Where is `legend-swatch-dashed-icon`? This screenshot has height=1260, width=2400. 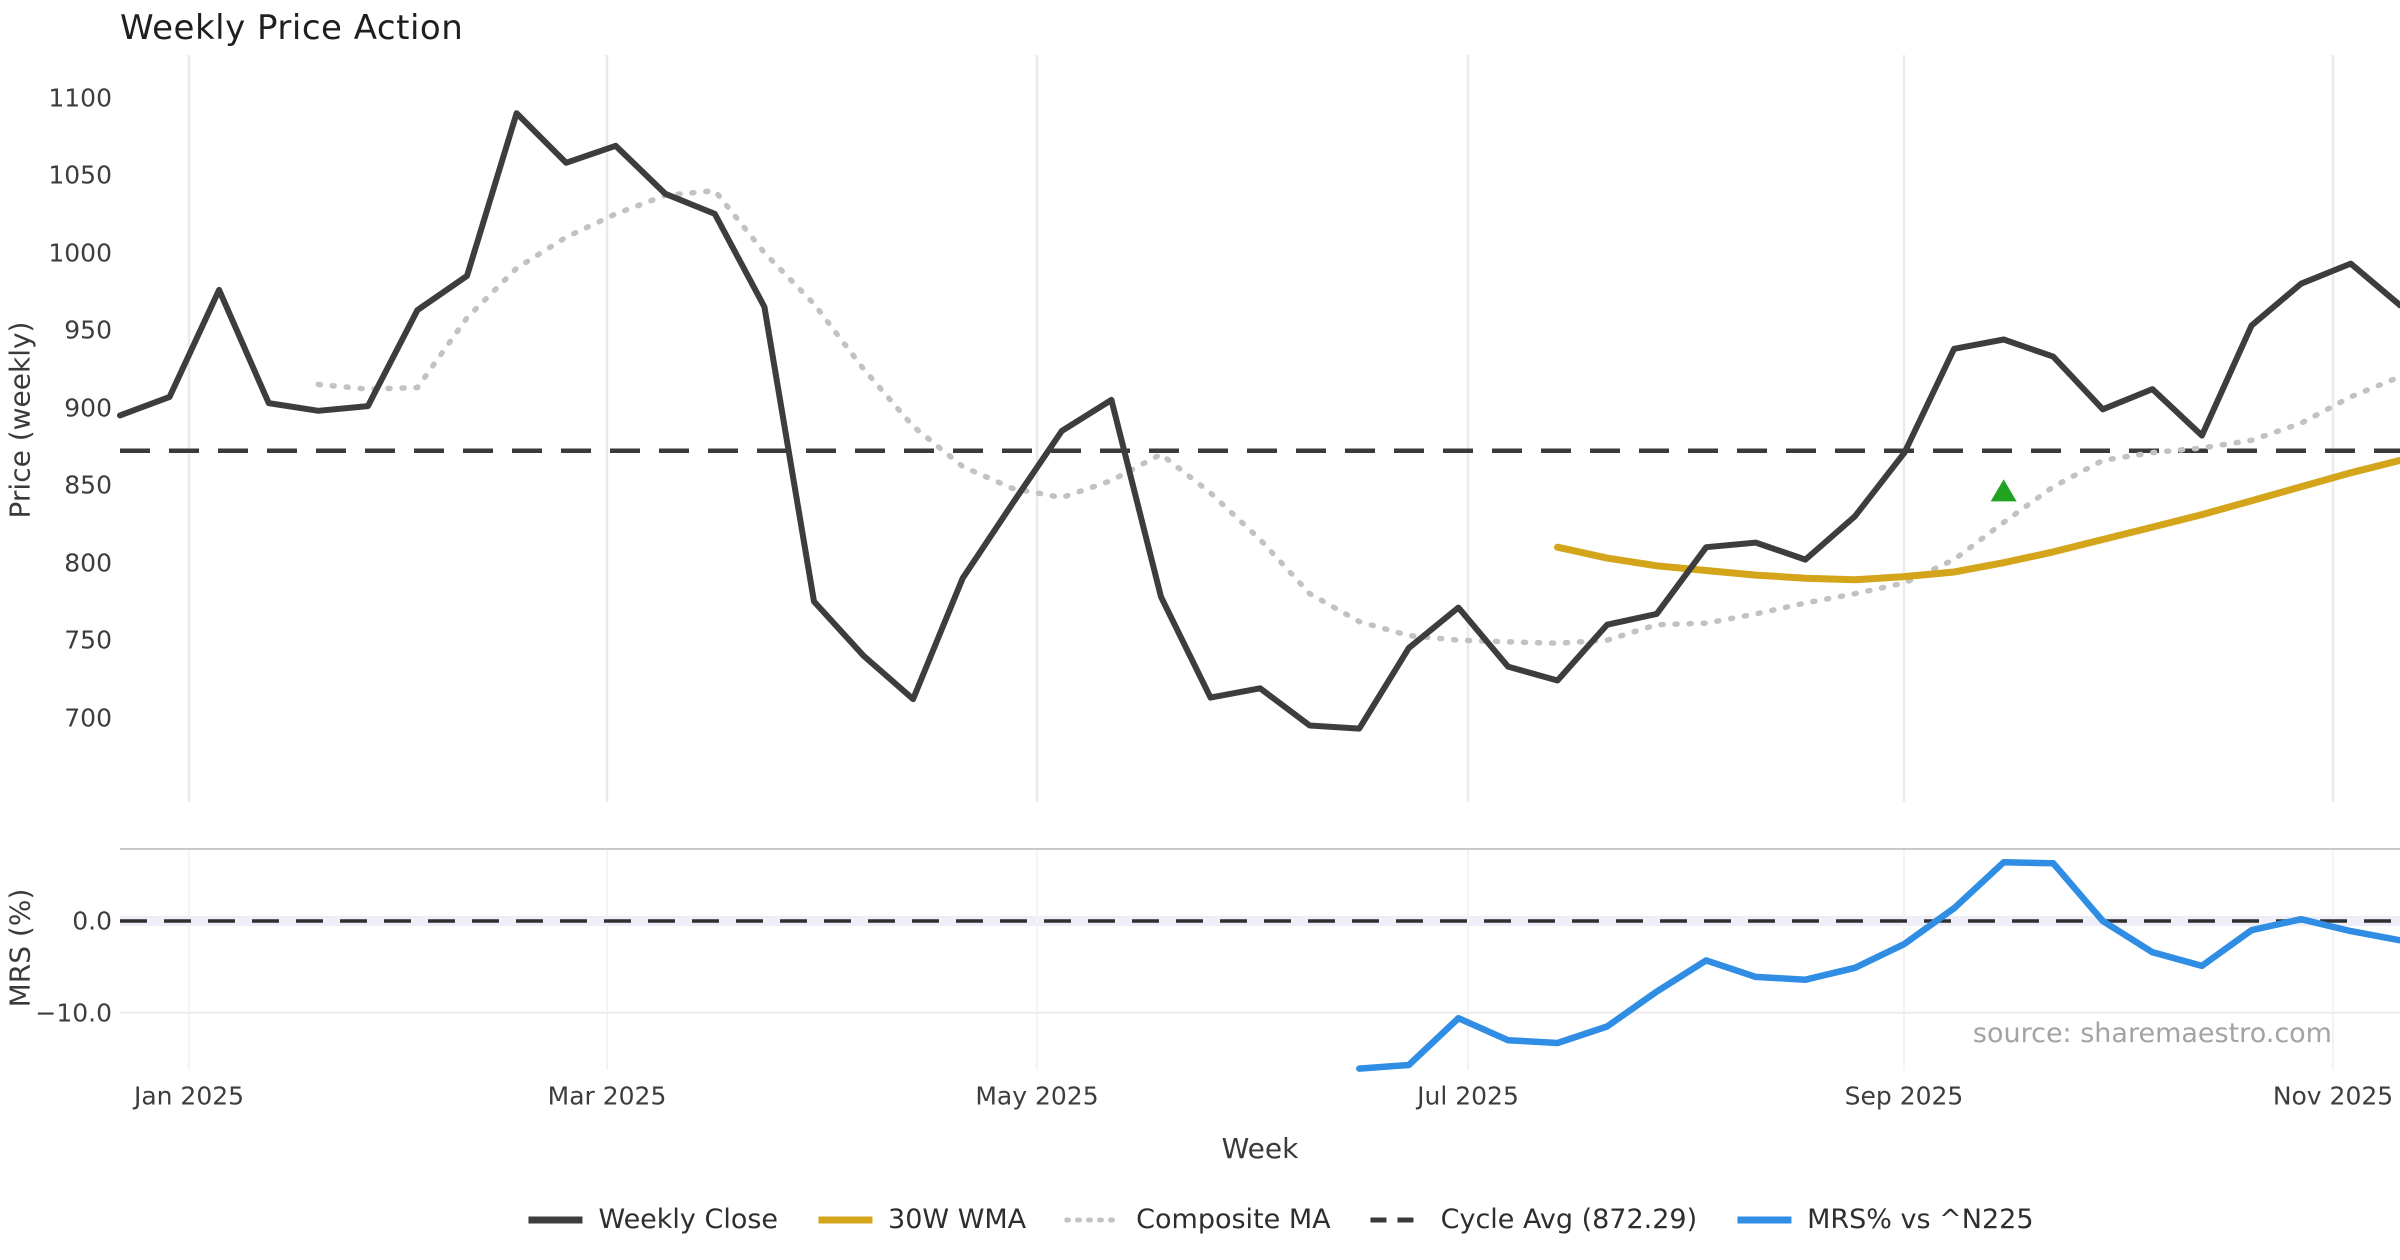
legend-swatch-dashed-icon is located at coordinates (1397, 1219).